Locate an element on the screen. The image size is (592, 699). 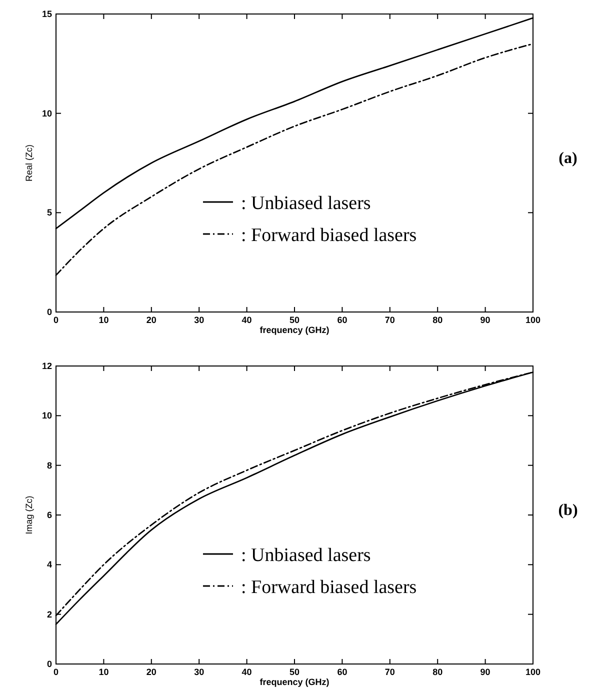
y-axis-title: Imag (Zc) is located at coordinates (29, 515).